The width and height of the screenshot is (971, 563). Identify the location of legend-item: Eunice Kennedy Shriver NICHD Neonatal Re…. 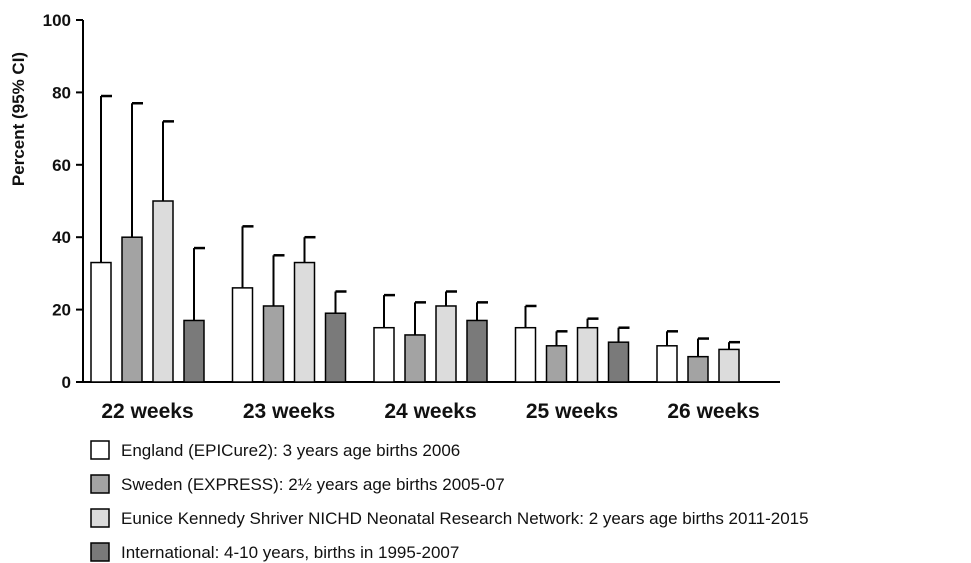
(449, 518).